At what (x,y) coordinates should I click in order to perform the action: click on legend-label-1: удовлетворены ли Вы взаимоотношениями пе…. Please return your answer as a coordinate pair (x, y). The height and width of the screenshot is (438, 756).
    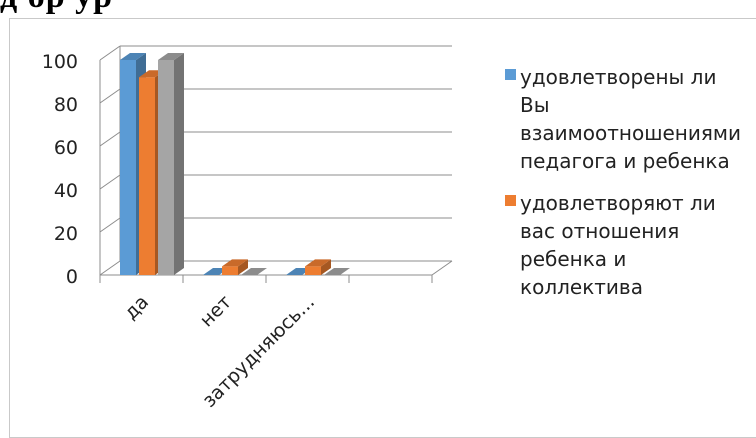
    Looking at the image, I should click on (630, 119).